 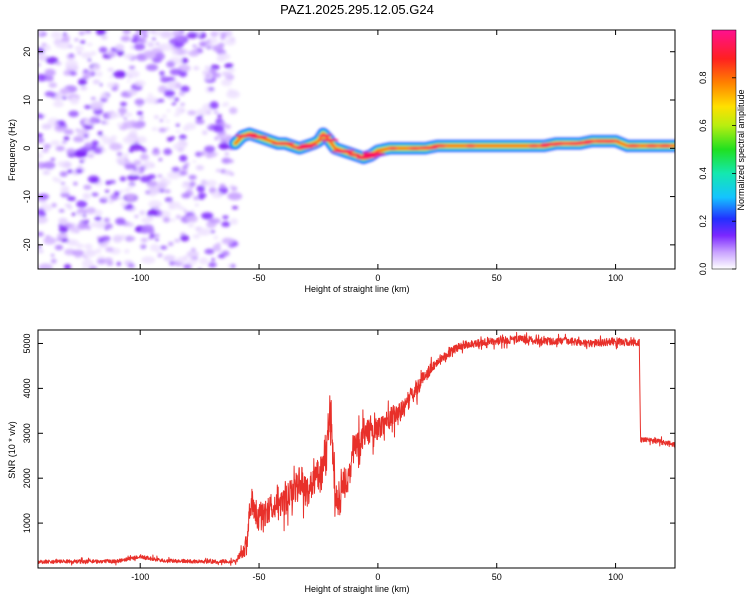 What do you see at coordinates (703, 173) in the screenshot?
I see `colorbar-tick-label: 0.4` at bounding box center [703, 173].